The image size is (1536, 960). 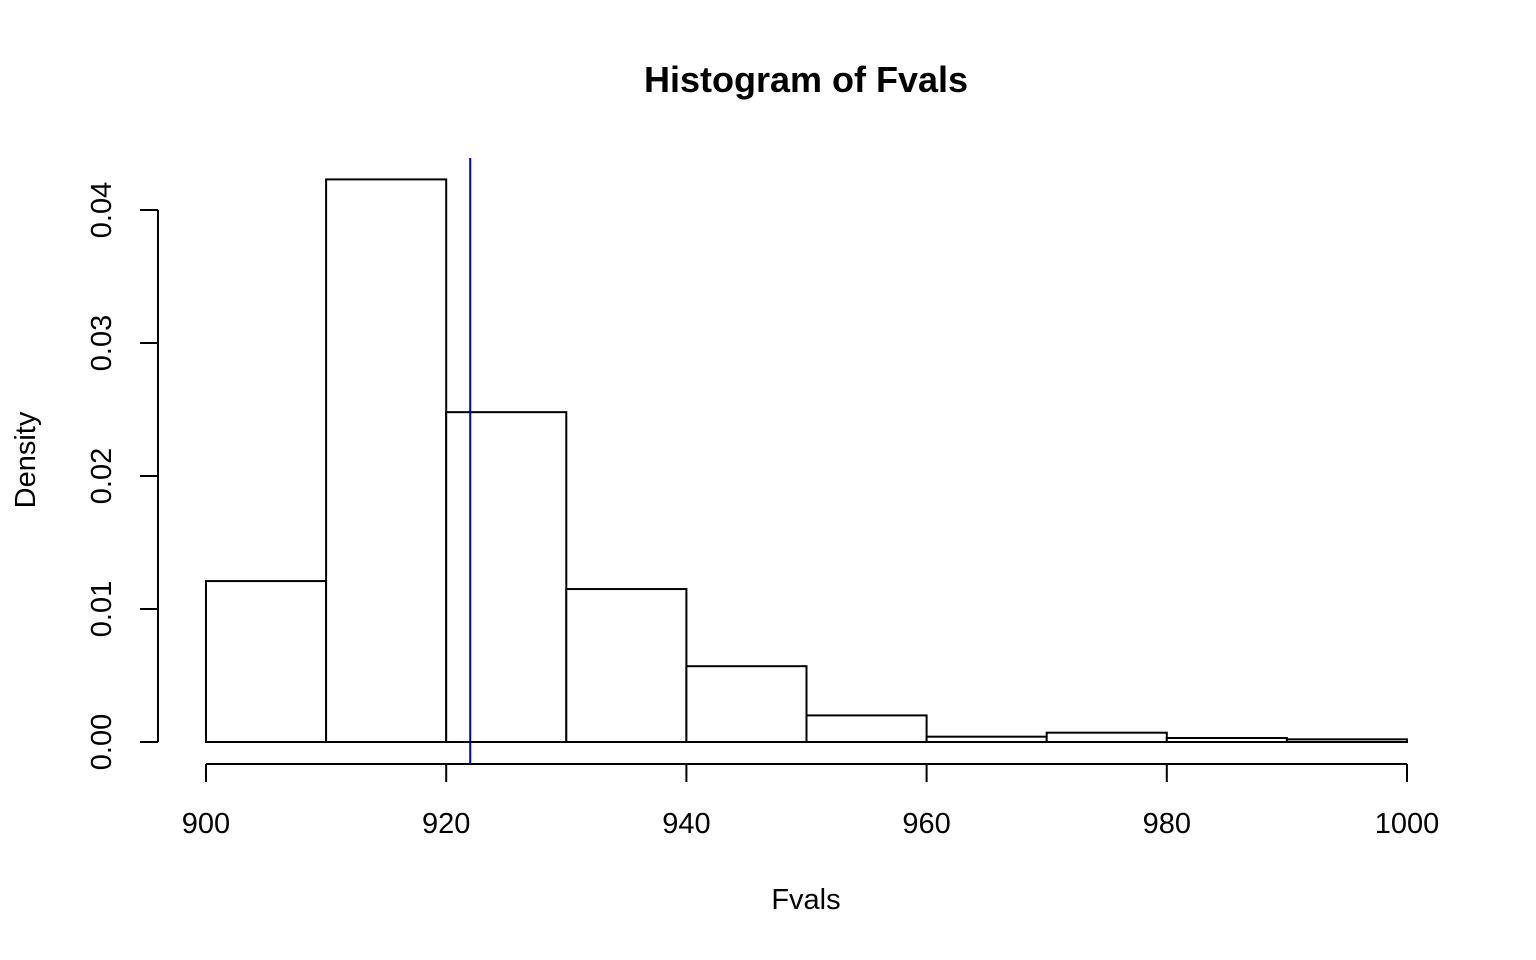 I want to click on y-tick-label-0.03: 0.03, so click(x=102, y=343).